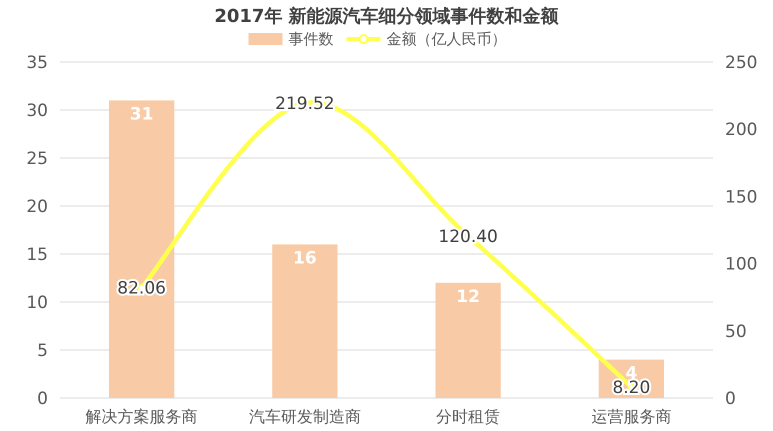 This screenshot has width=773, height=431. I want to click on data-label: 16, so click(305, 258).